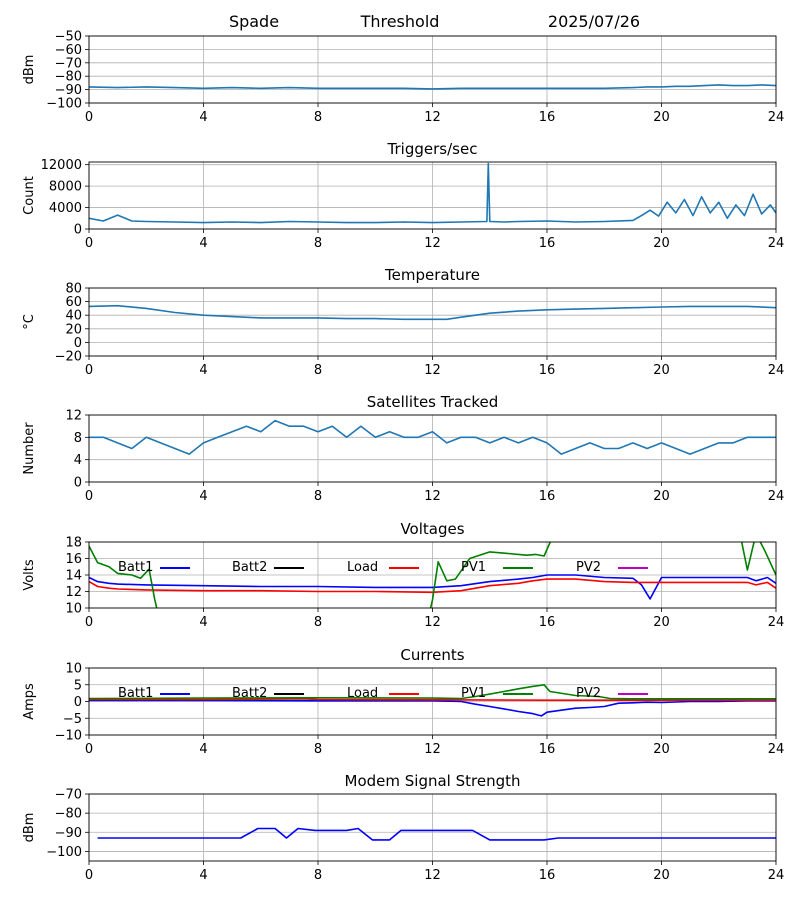  What do you see at coordinates (73, 543) in the screenshot?
I see `y-tick-label: 18` at bounding box center [73, 543].